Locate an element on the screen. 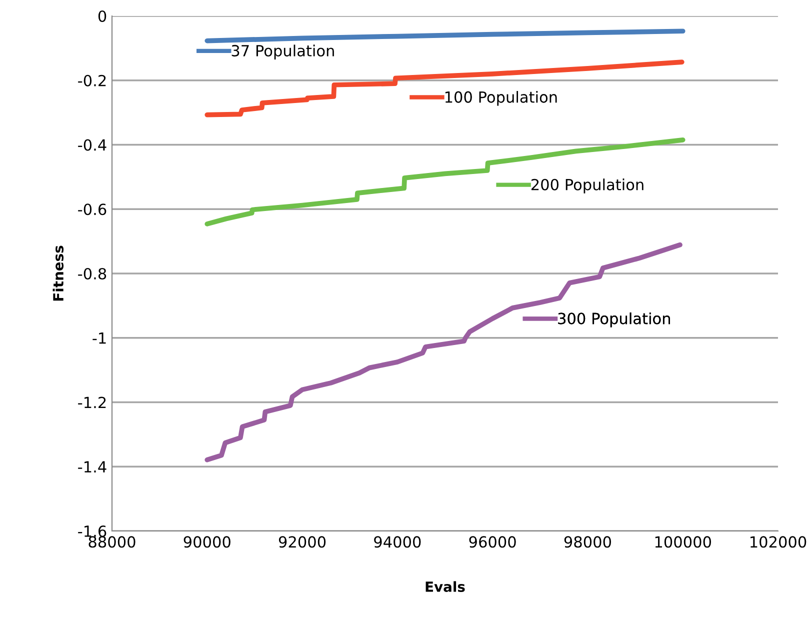 This screenshot has height=633, width=812. y-tick-label: -0.4 is located at coordinates (92, 145).